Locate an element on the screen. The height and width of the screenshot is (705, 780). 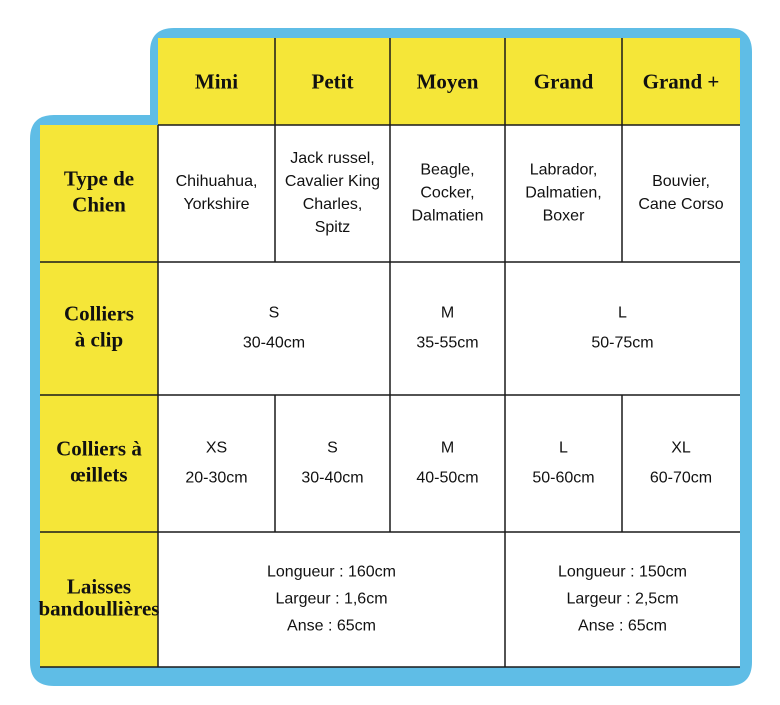
cell-text: Longueur : 160cm is located at coordinates (331, 572).